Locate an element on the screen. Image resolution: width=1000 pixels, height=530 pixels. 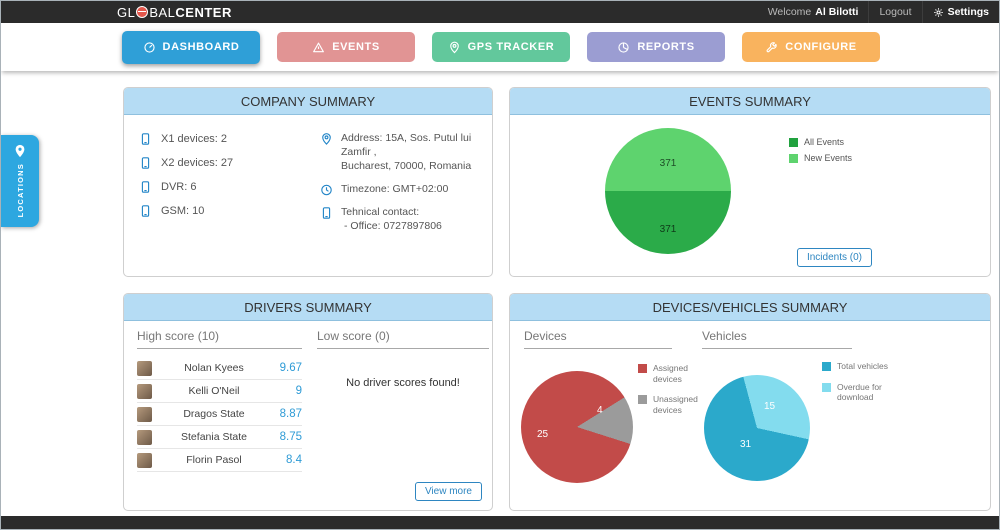
logo-suffix: CENTER is located at coordinates (203, 12).